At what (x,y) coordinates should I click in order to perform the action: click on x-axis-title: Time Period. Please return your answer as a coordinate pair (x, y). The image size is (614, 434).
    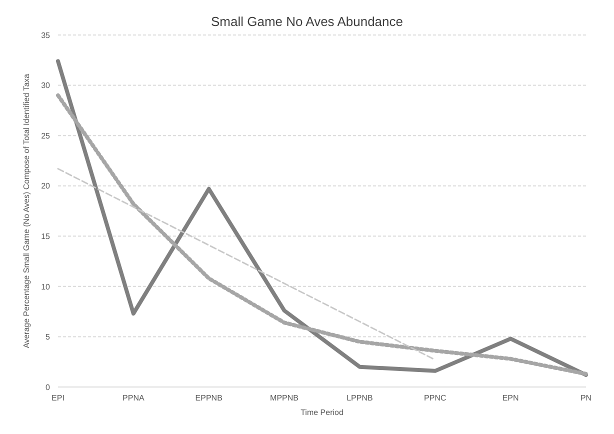
    Looking at the image, I should click on (322, 412).